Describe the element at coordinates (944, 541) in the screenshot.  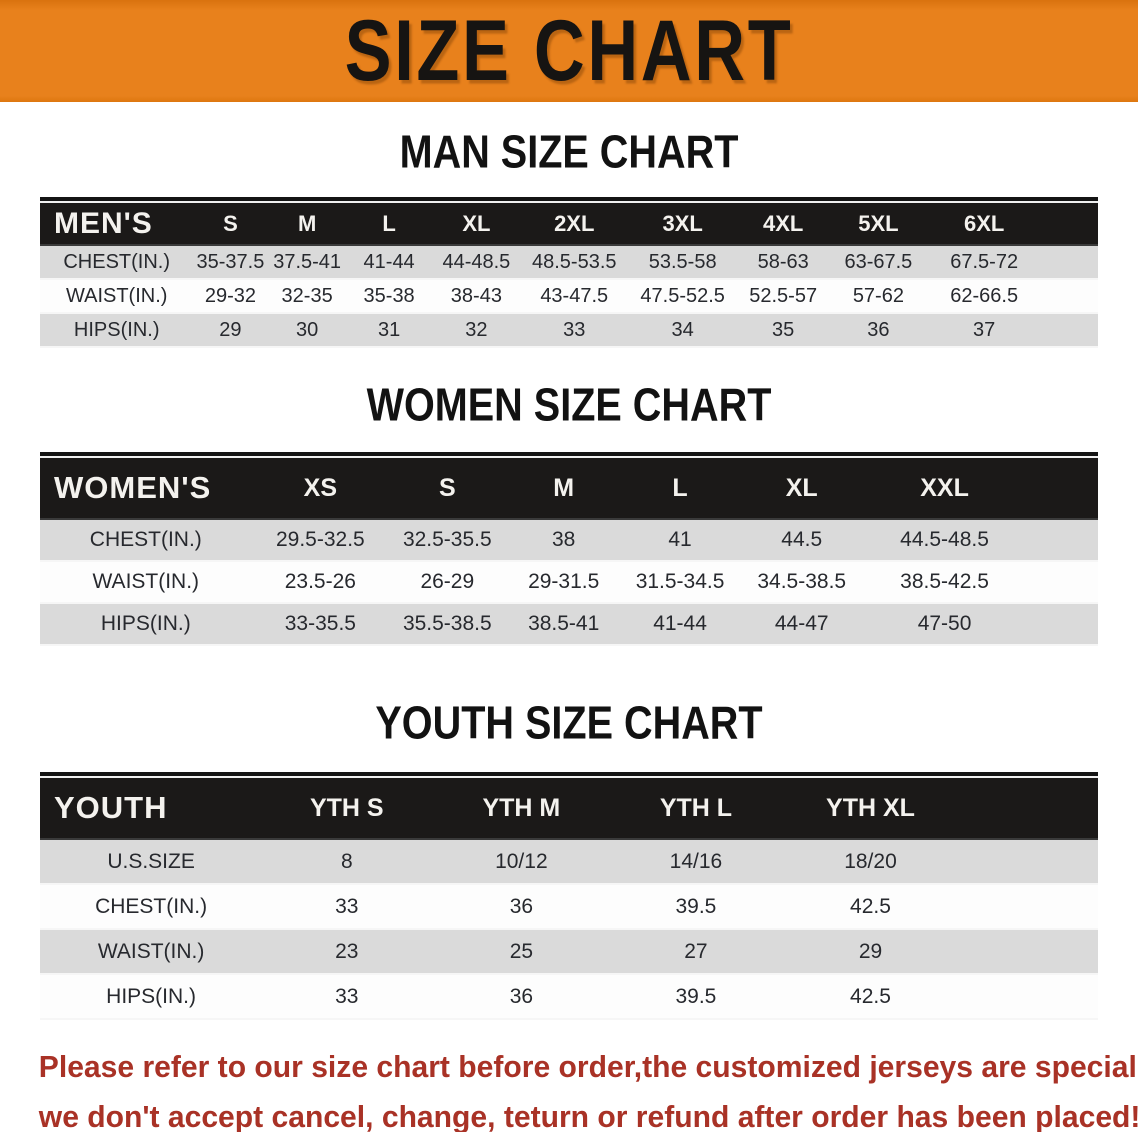
I see `size-value-cell: 44.5-48.5` at that location.